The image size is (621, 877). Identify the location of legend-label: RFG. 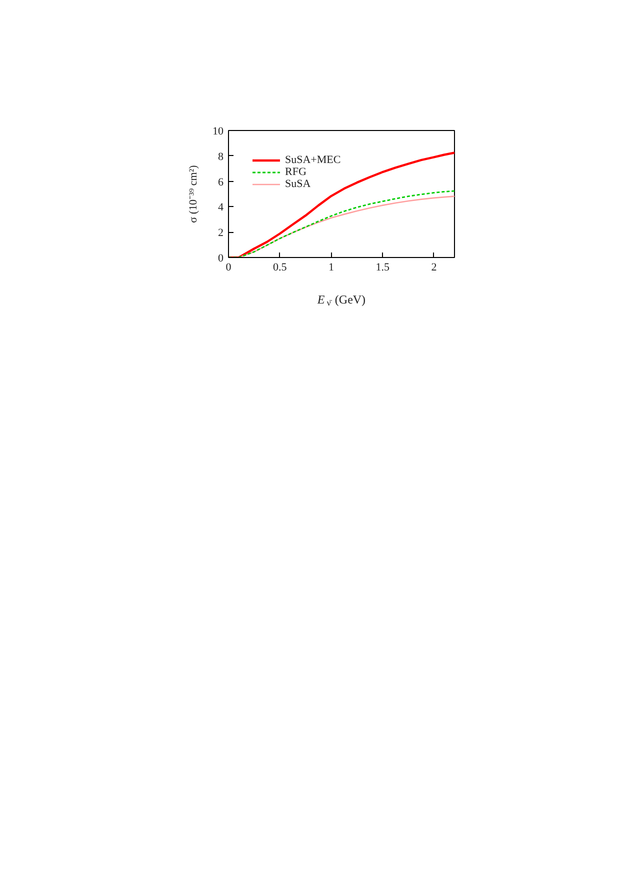
(295, 172).